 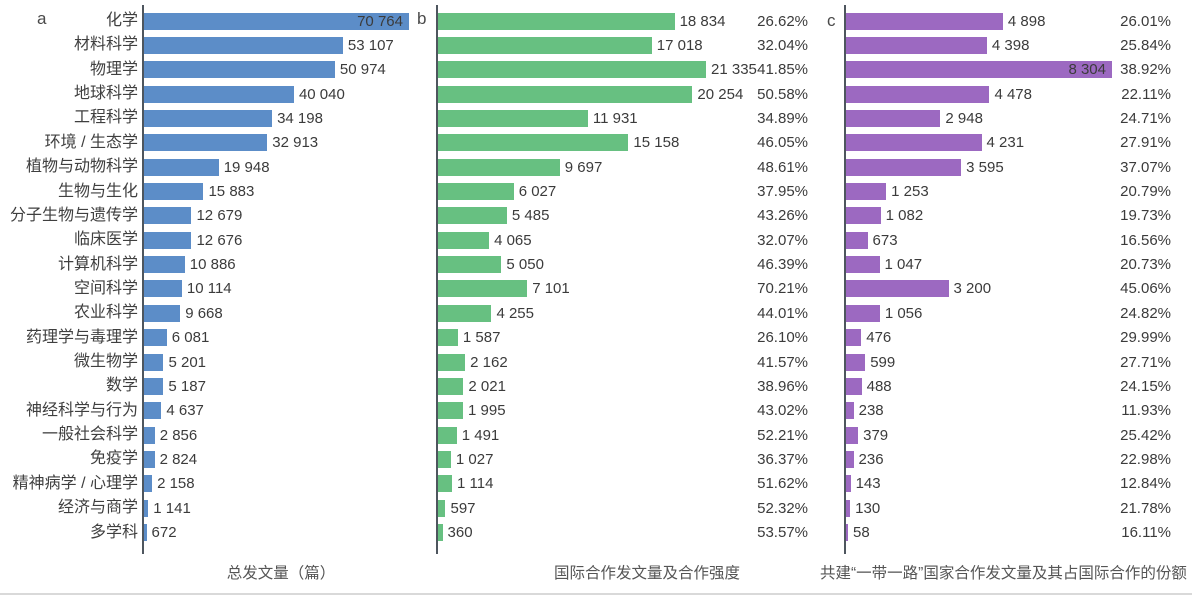 What do you see at coordinates (845, 279) in the screenshot?
I see `panel-c-axis-line` at bounding box center [845, 279].